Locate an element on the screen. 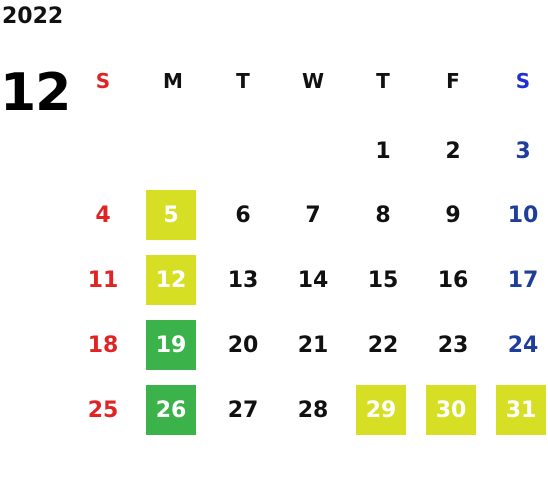 This screenshot has width=548, height=503. day-cell-30: 30 is located at coordinates (451, 410).